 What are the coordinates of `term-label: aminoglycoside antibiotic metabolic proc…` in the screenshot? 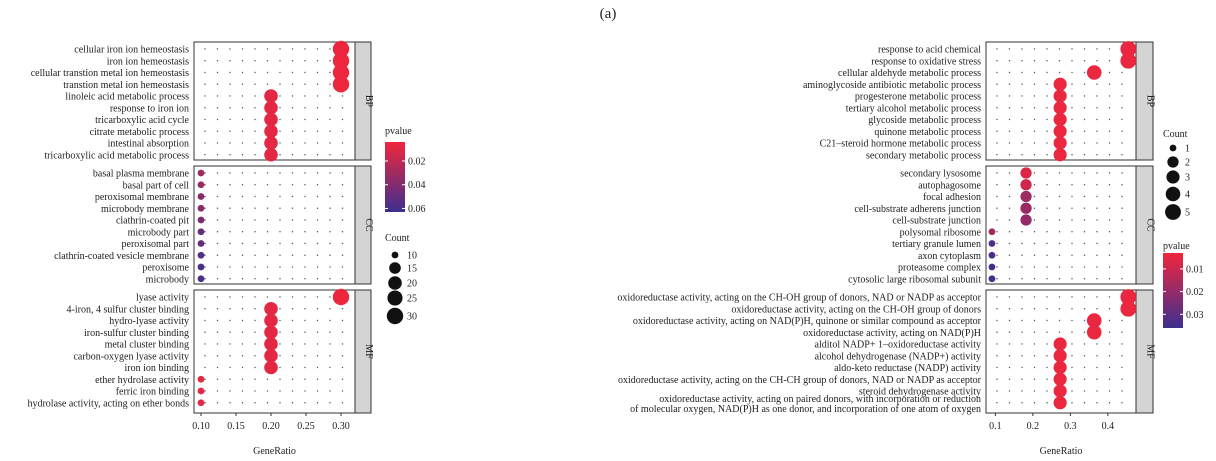 It's located at (892, 85).